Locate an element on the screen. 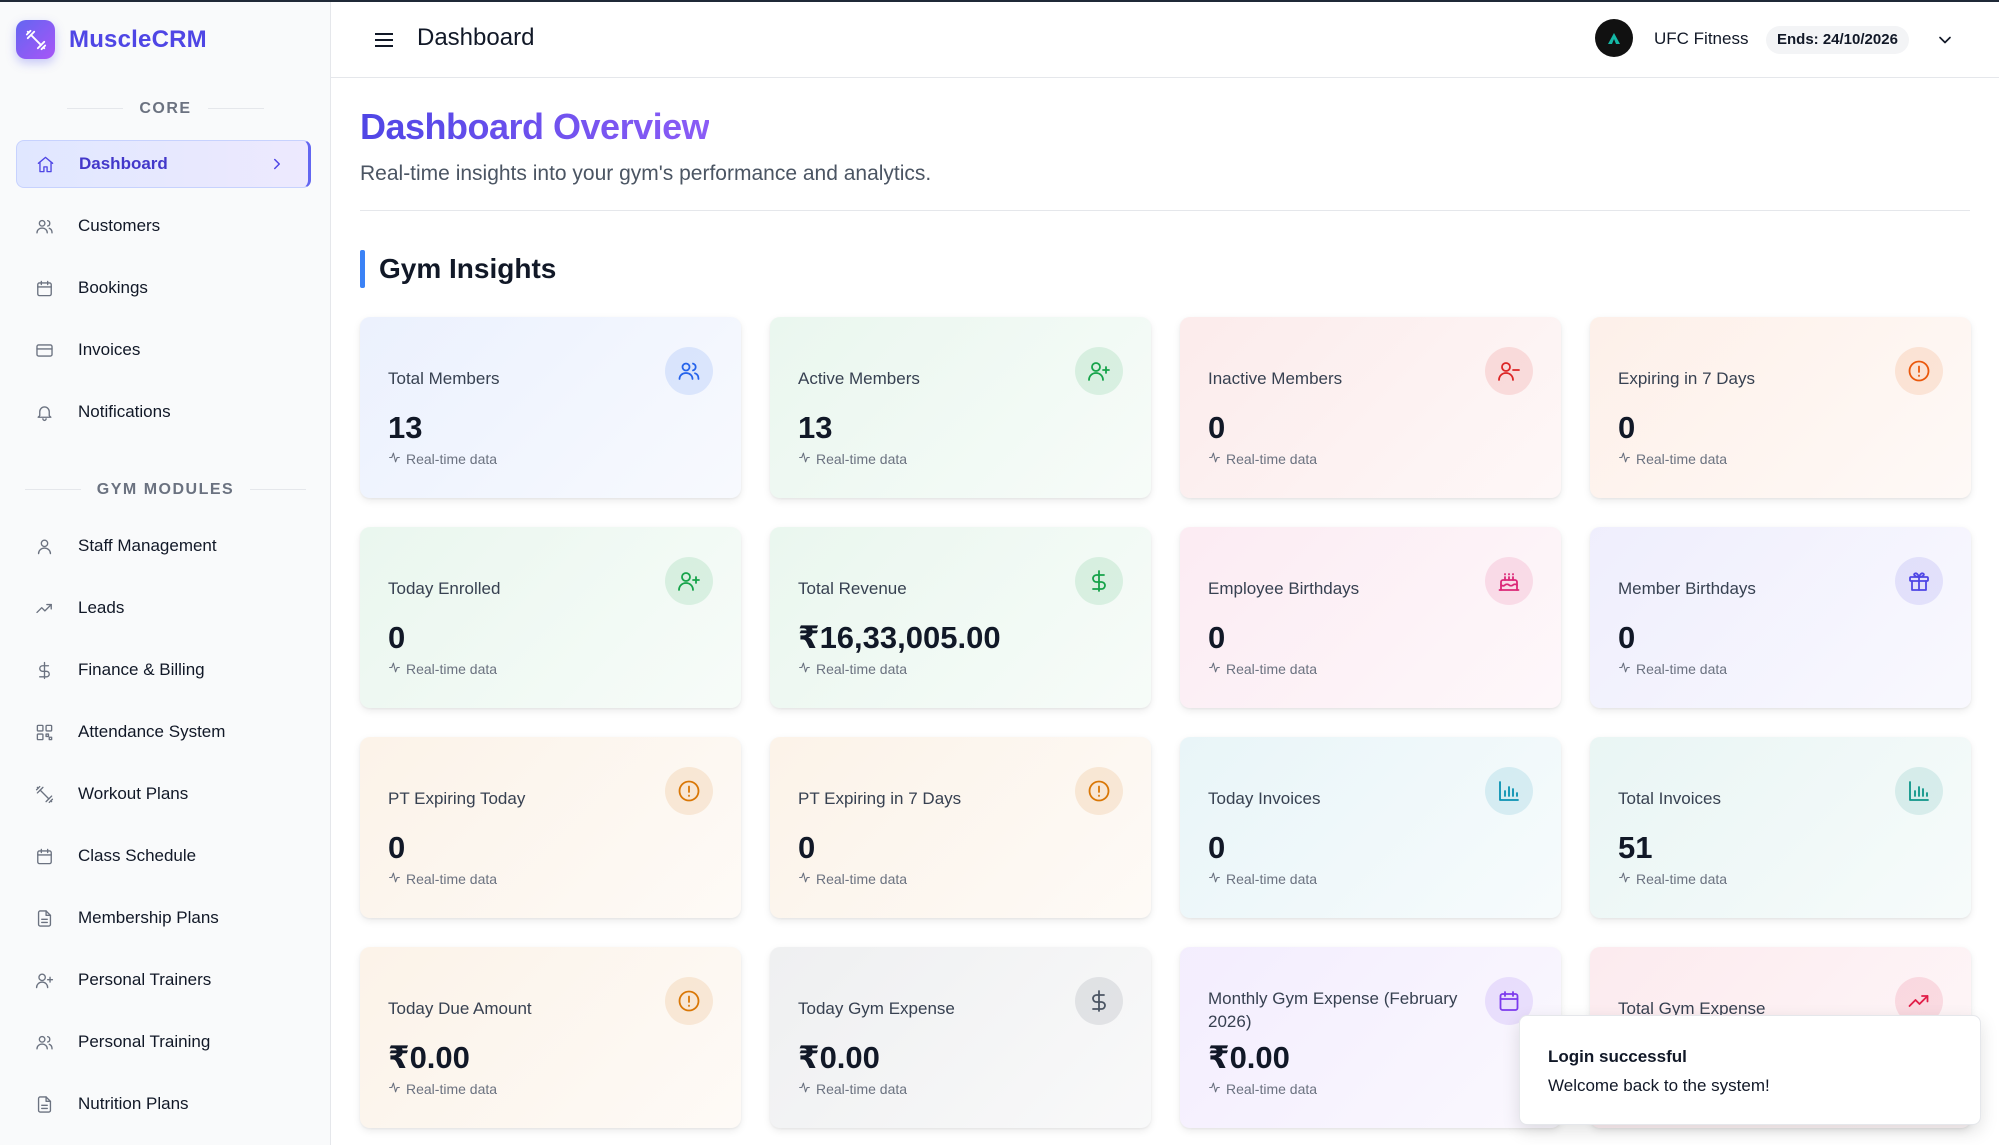 The image size is (1999, 1145). sidebar-item-class-schedule: Class Schedule is located at coordinates (163, 856).